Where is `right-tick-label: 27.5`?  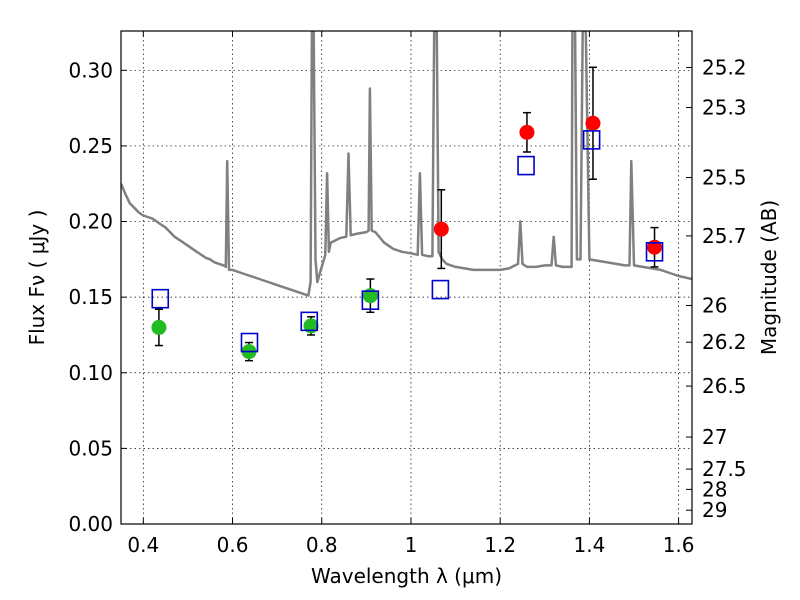 right-tick-label: 27.5 is located at coordinates (724, 469).